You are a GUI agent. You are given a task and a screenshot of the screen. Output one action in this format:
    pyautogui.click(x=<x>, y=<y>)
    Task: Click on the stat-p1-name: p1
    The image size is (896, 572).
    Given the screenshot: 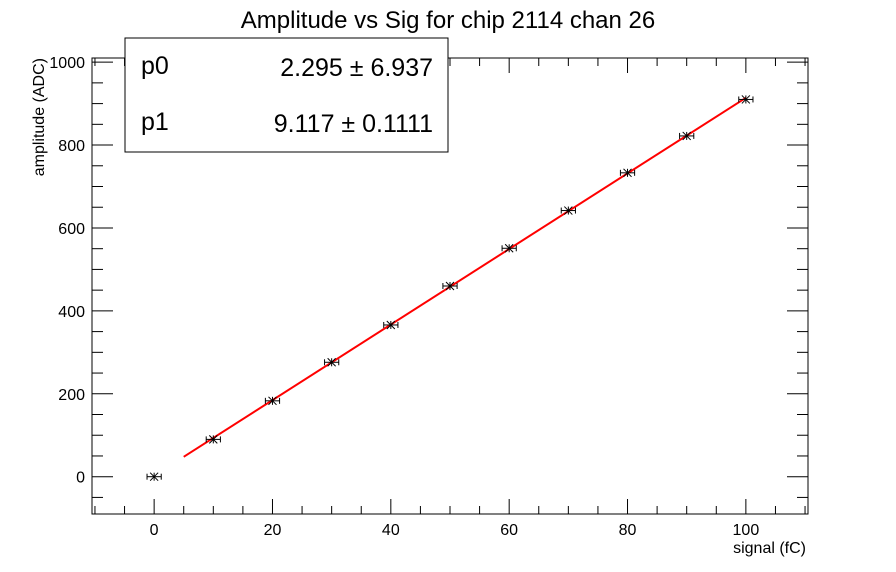 What is the action you would take?
    pyautogui.click(x=155, y=122)
    